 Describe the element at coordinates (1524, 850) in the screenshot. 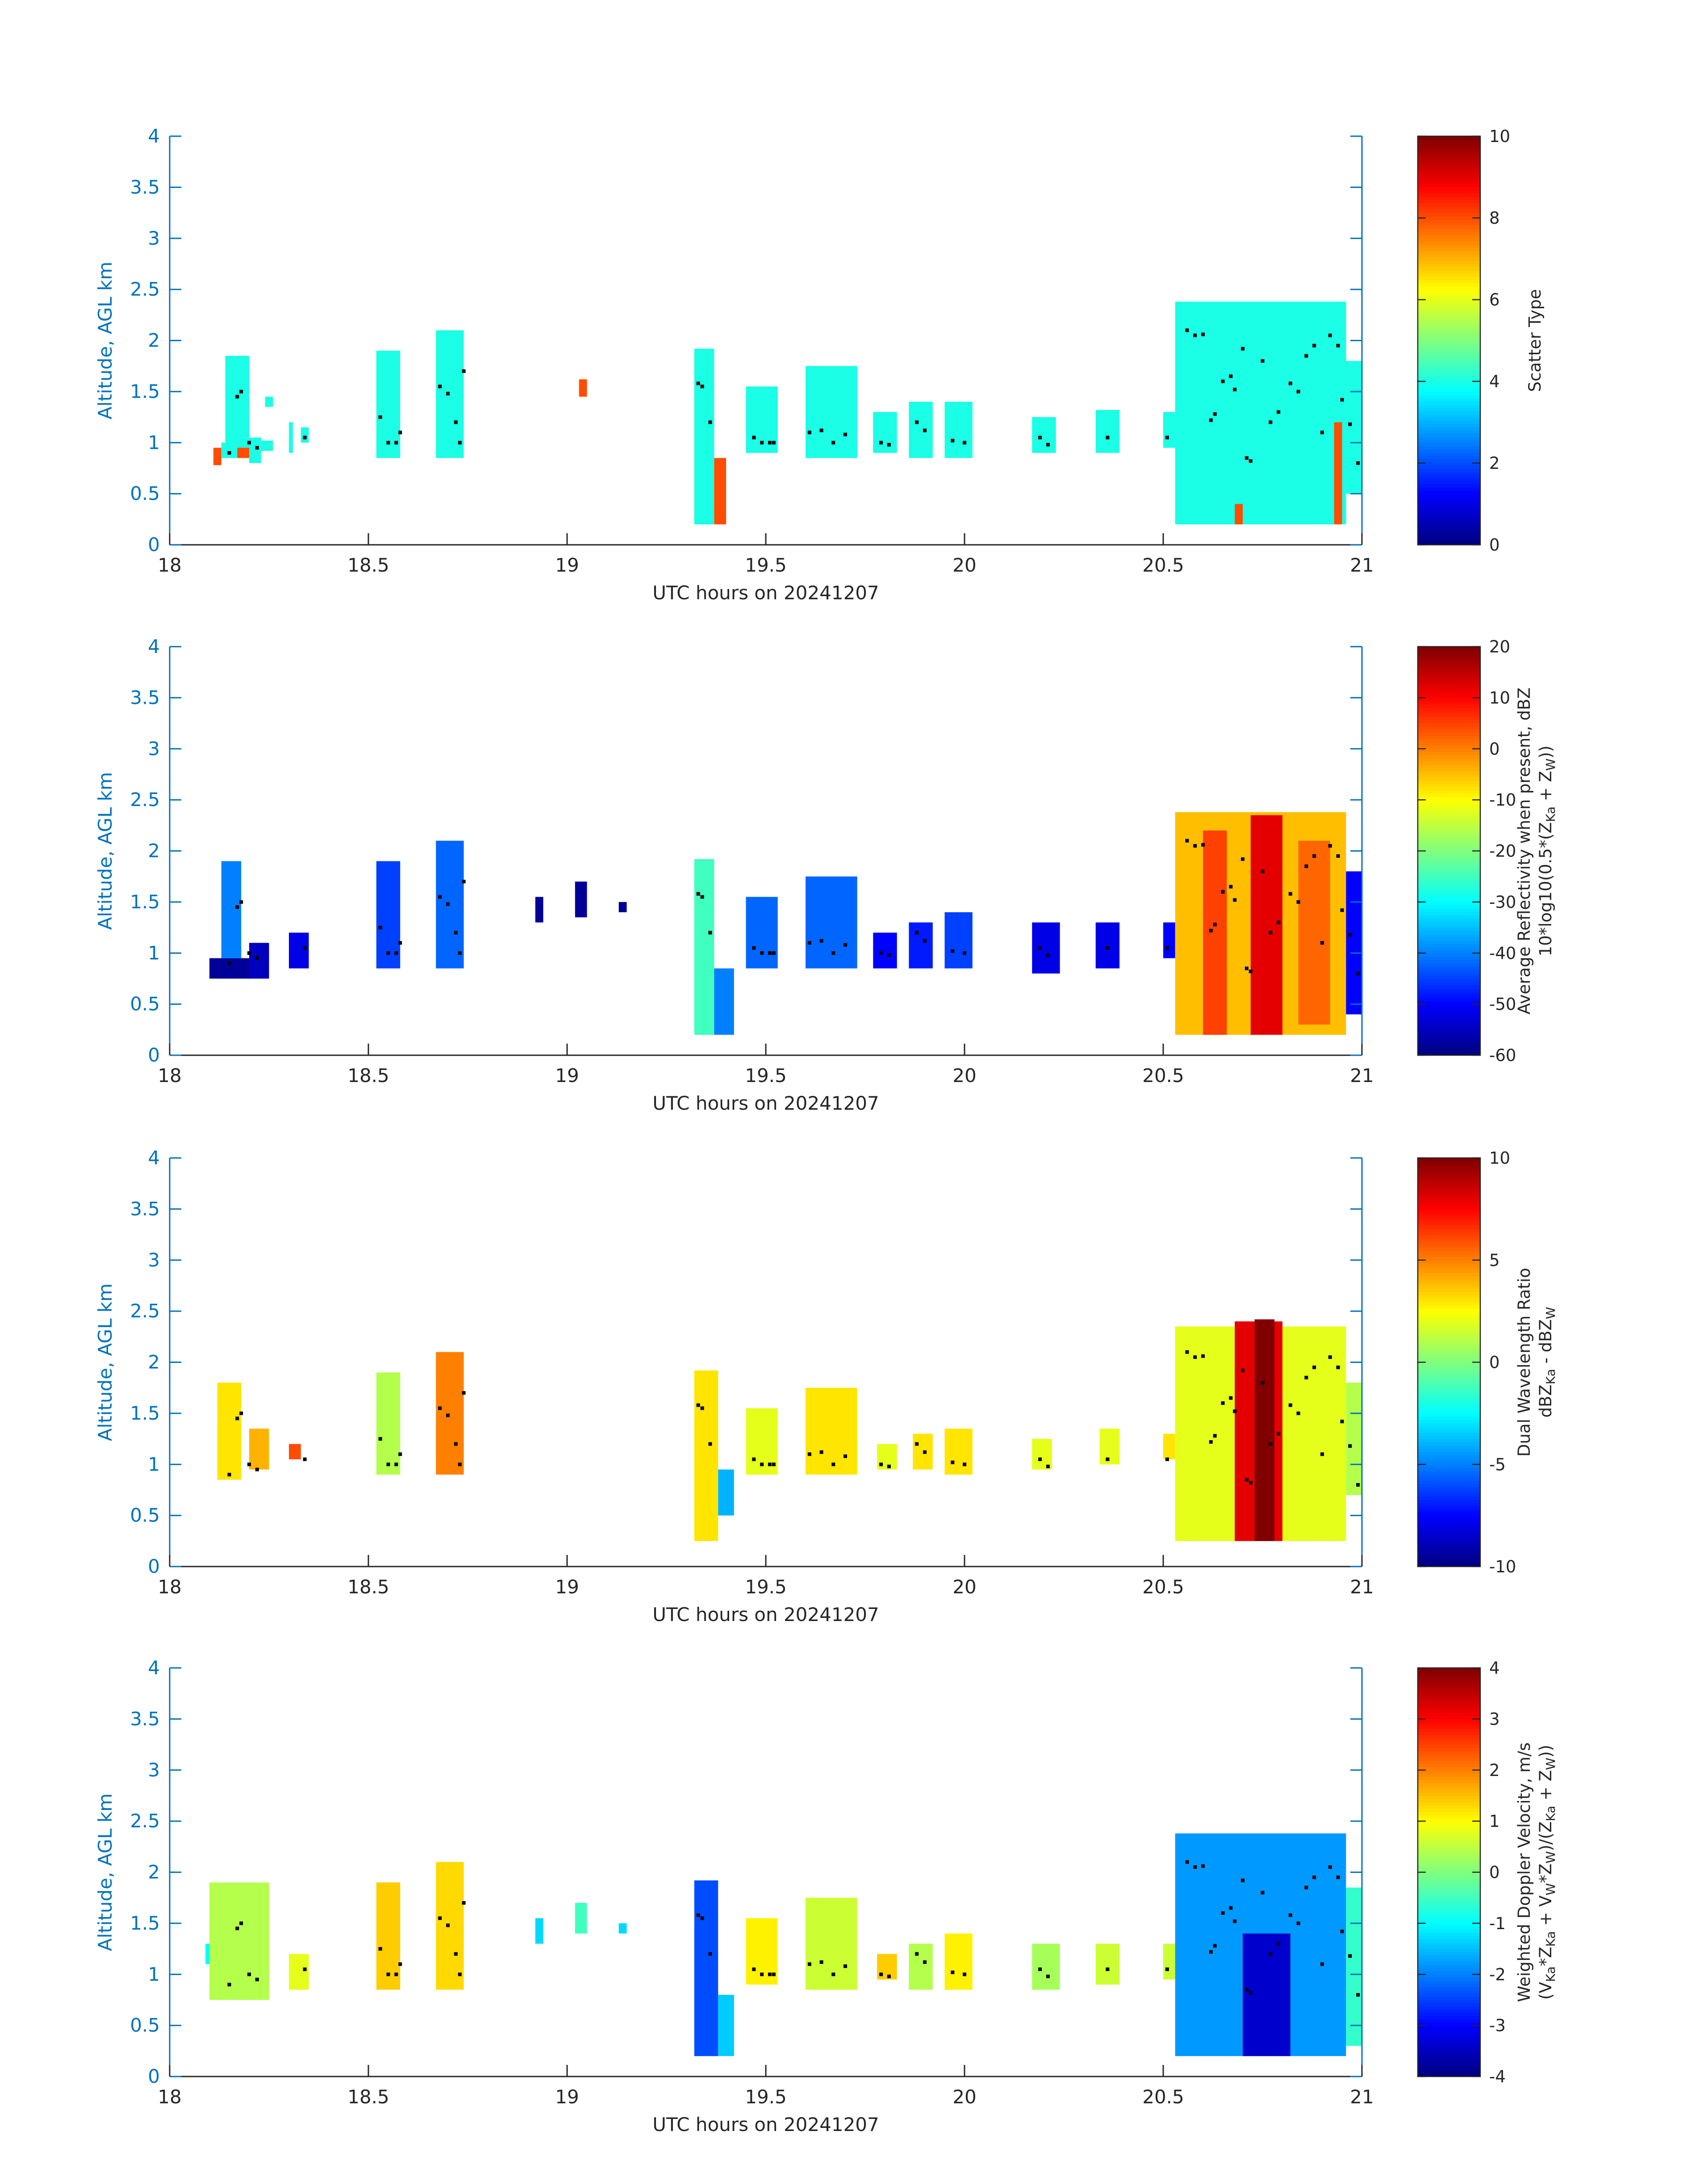

I see `colorbar-label: Average Reflectivity when present, dBZ` at that location.